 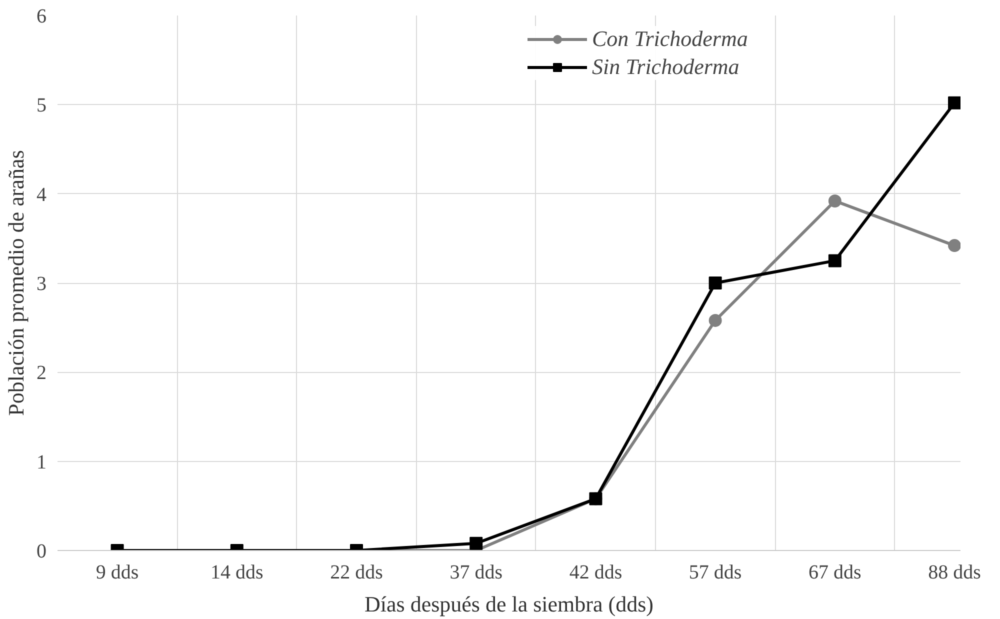 I want to click on x-tick-label: 14 dds, so click(x=237, y=573).